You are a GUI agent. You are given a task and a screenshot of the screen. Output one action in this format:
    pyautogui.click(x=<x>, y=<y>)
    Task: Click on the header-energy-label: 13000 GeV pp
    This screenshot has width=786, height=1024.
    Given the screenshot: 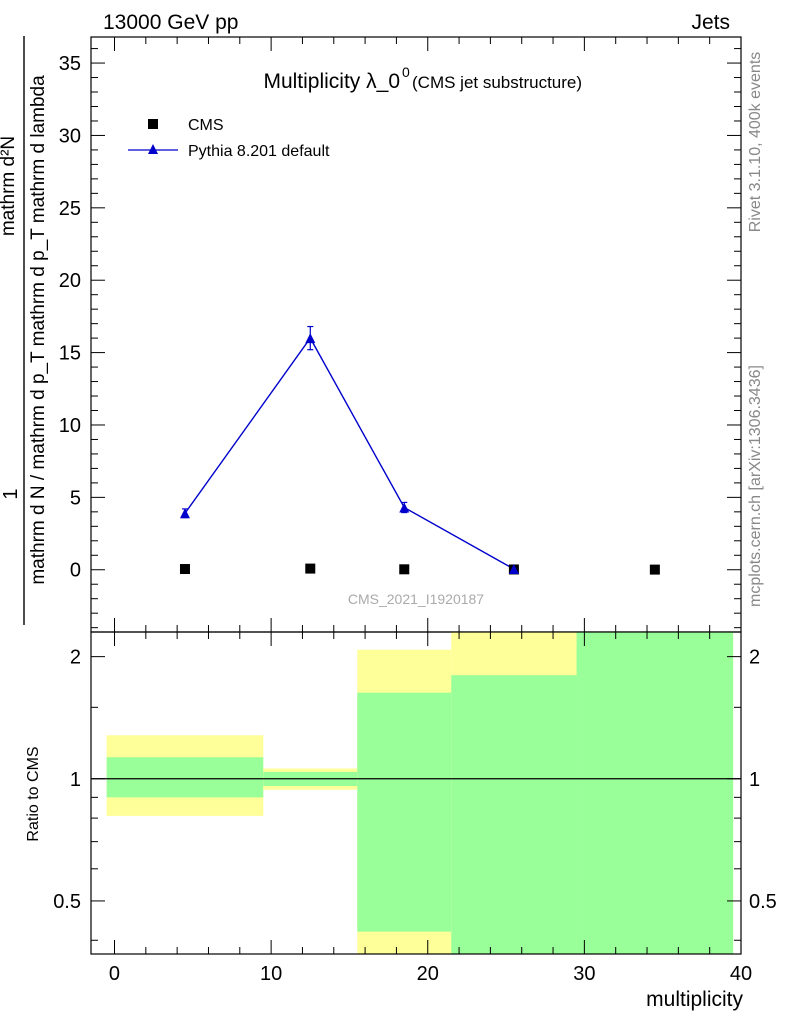 What is the action you would take?
    pyautogui.click(x=170, y=22)
    